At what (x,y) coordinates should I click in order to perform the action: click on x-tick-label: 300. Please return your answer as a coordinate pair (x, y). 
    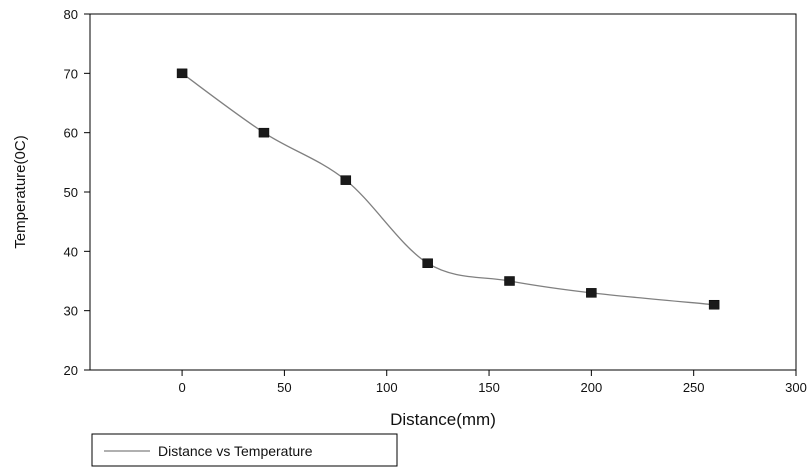
    Looking at the image, I should click on (796, 387).